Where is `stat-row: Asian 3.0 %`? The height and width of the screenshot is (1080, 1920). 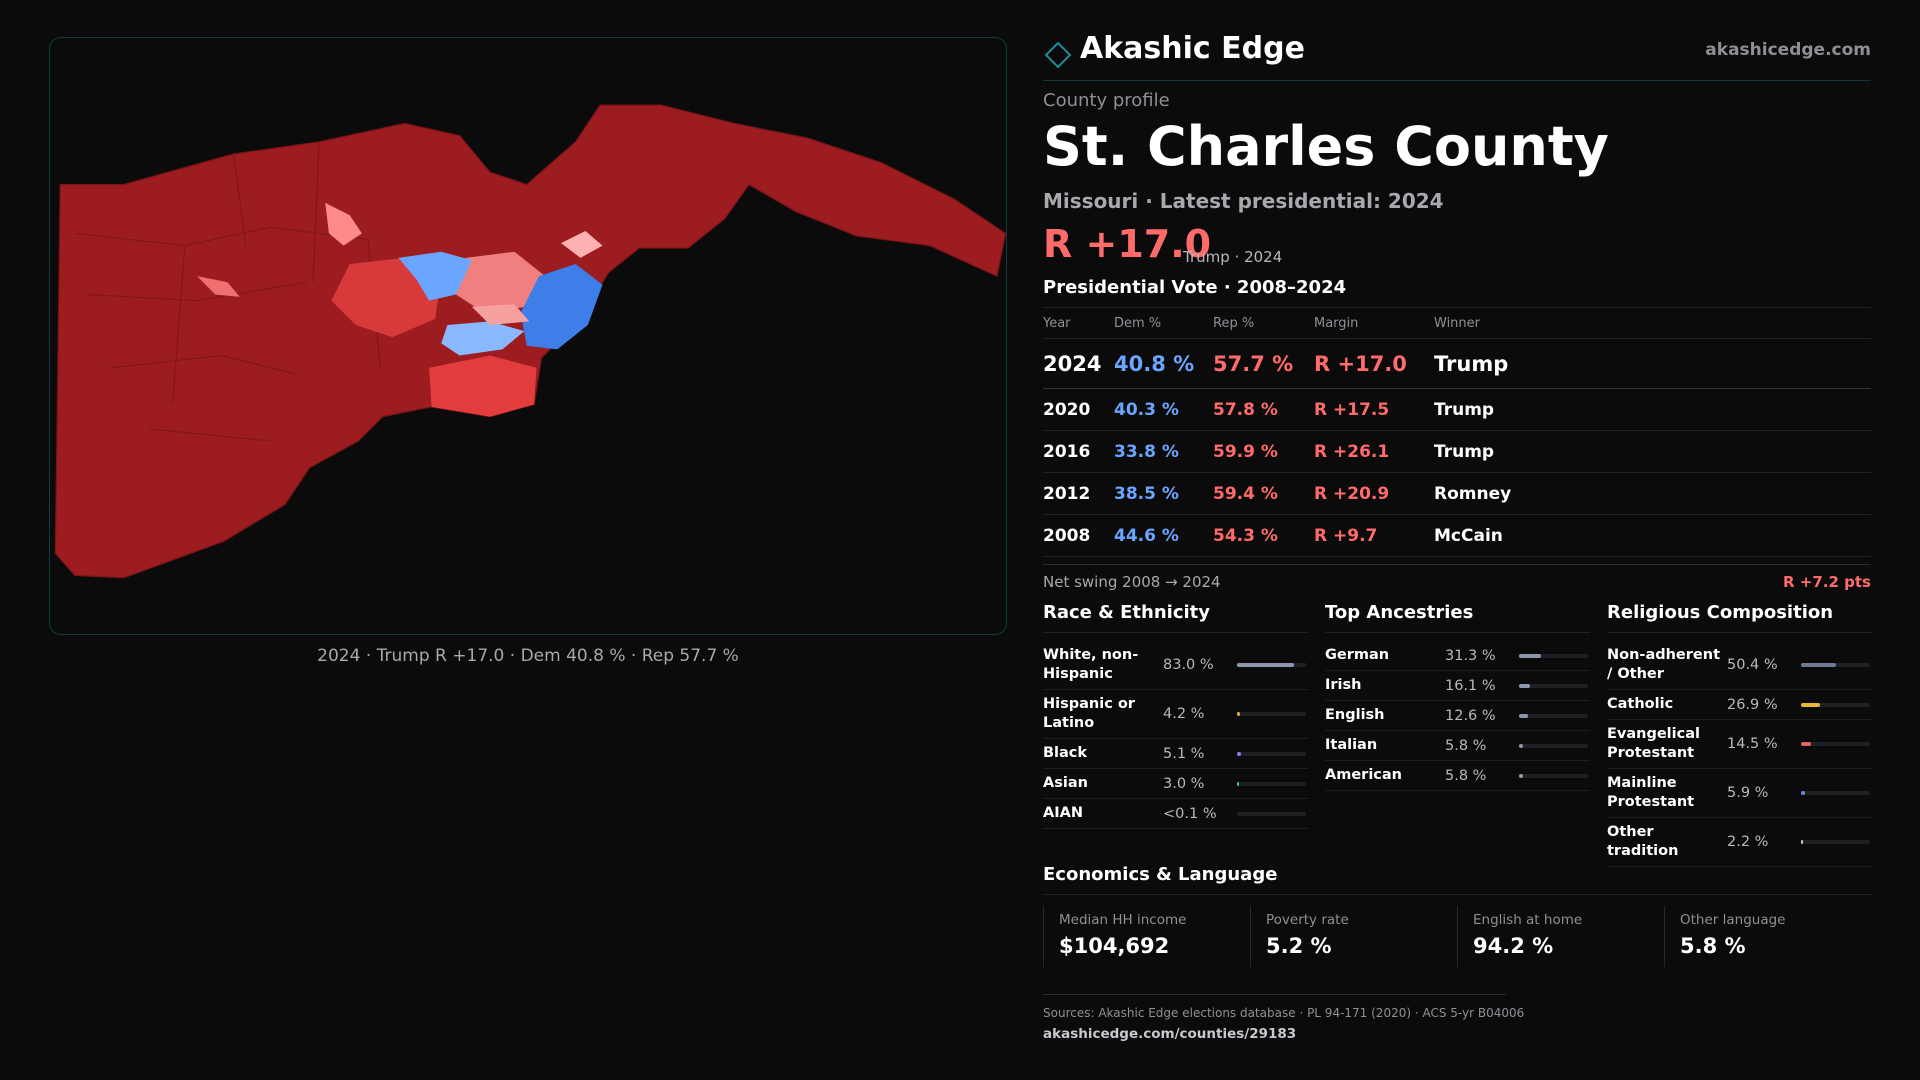
stat-row: Asian 3.0 % is located at coordinates (1175, 784).